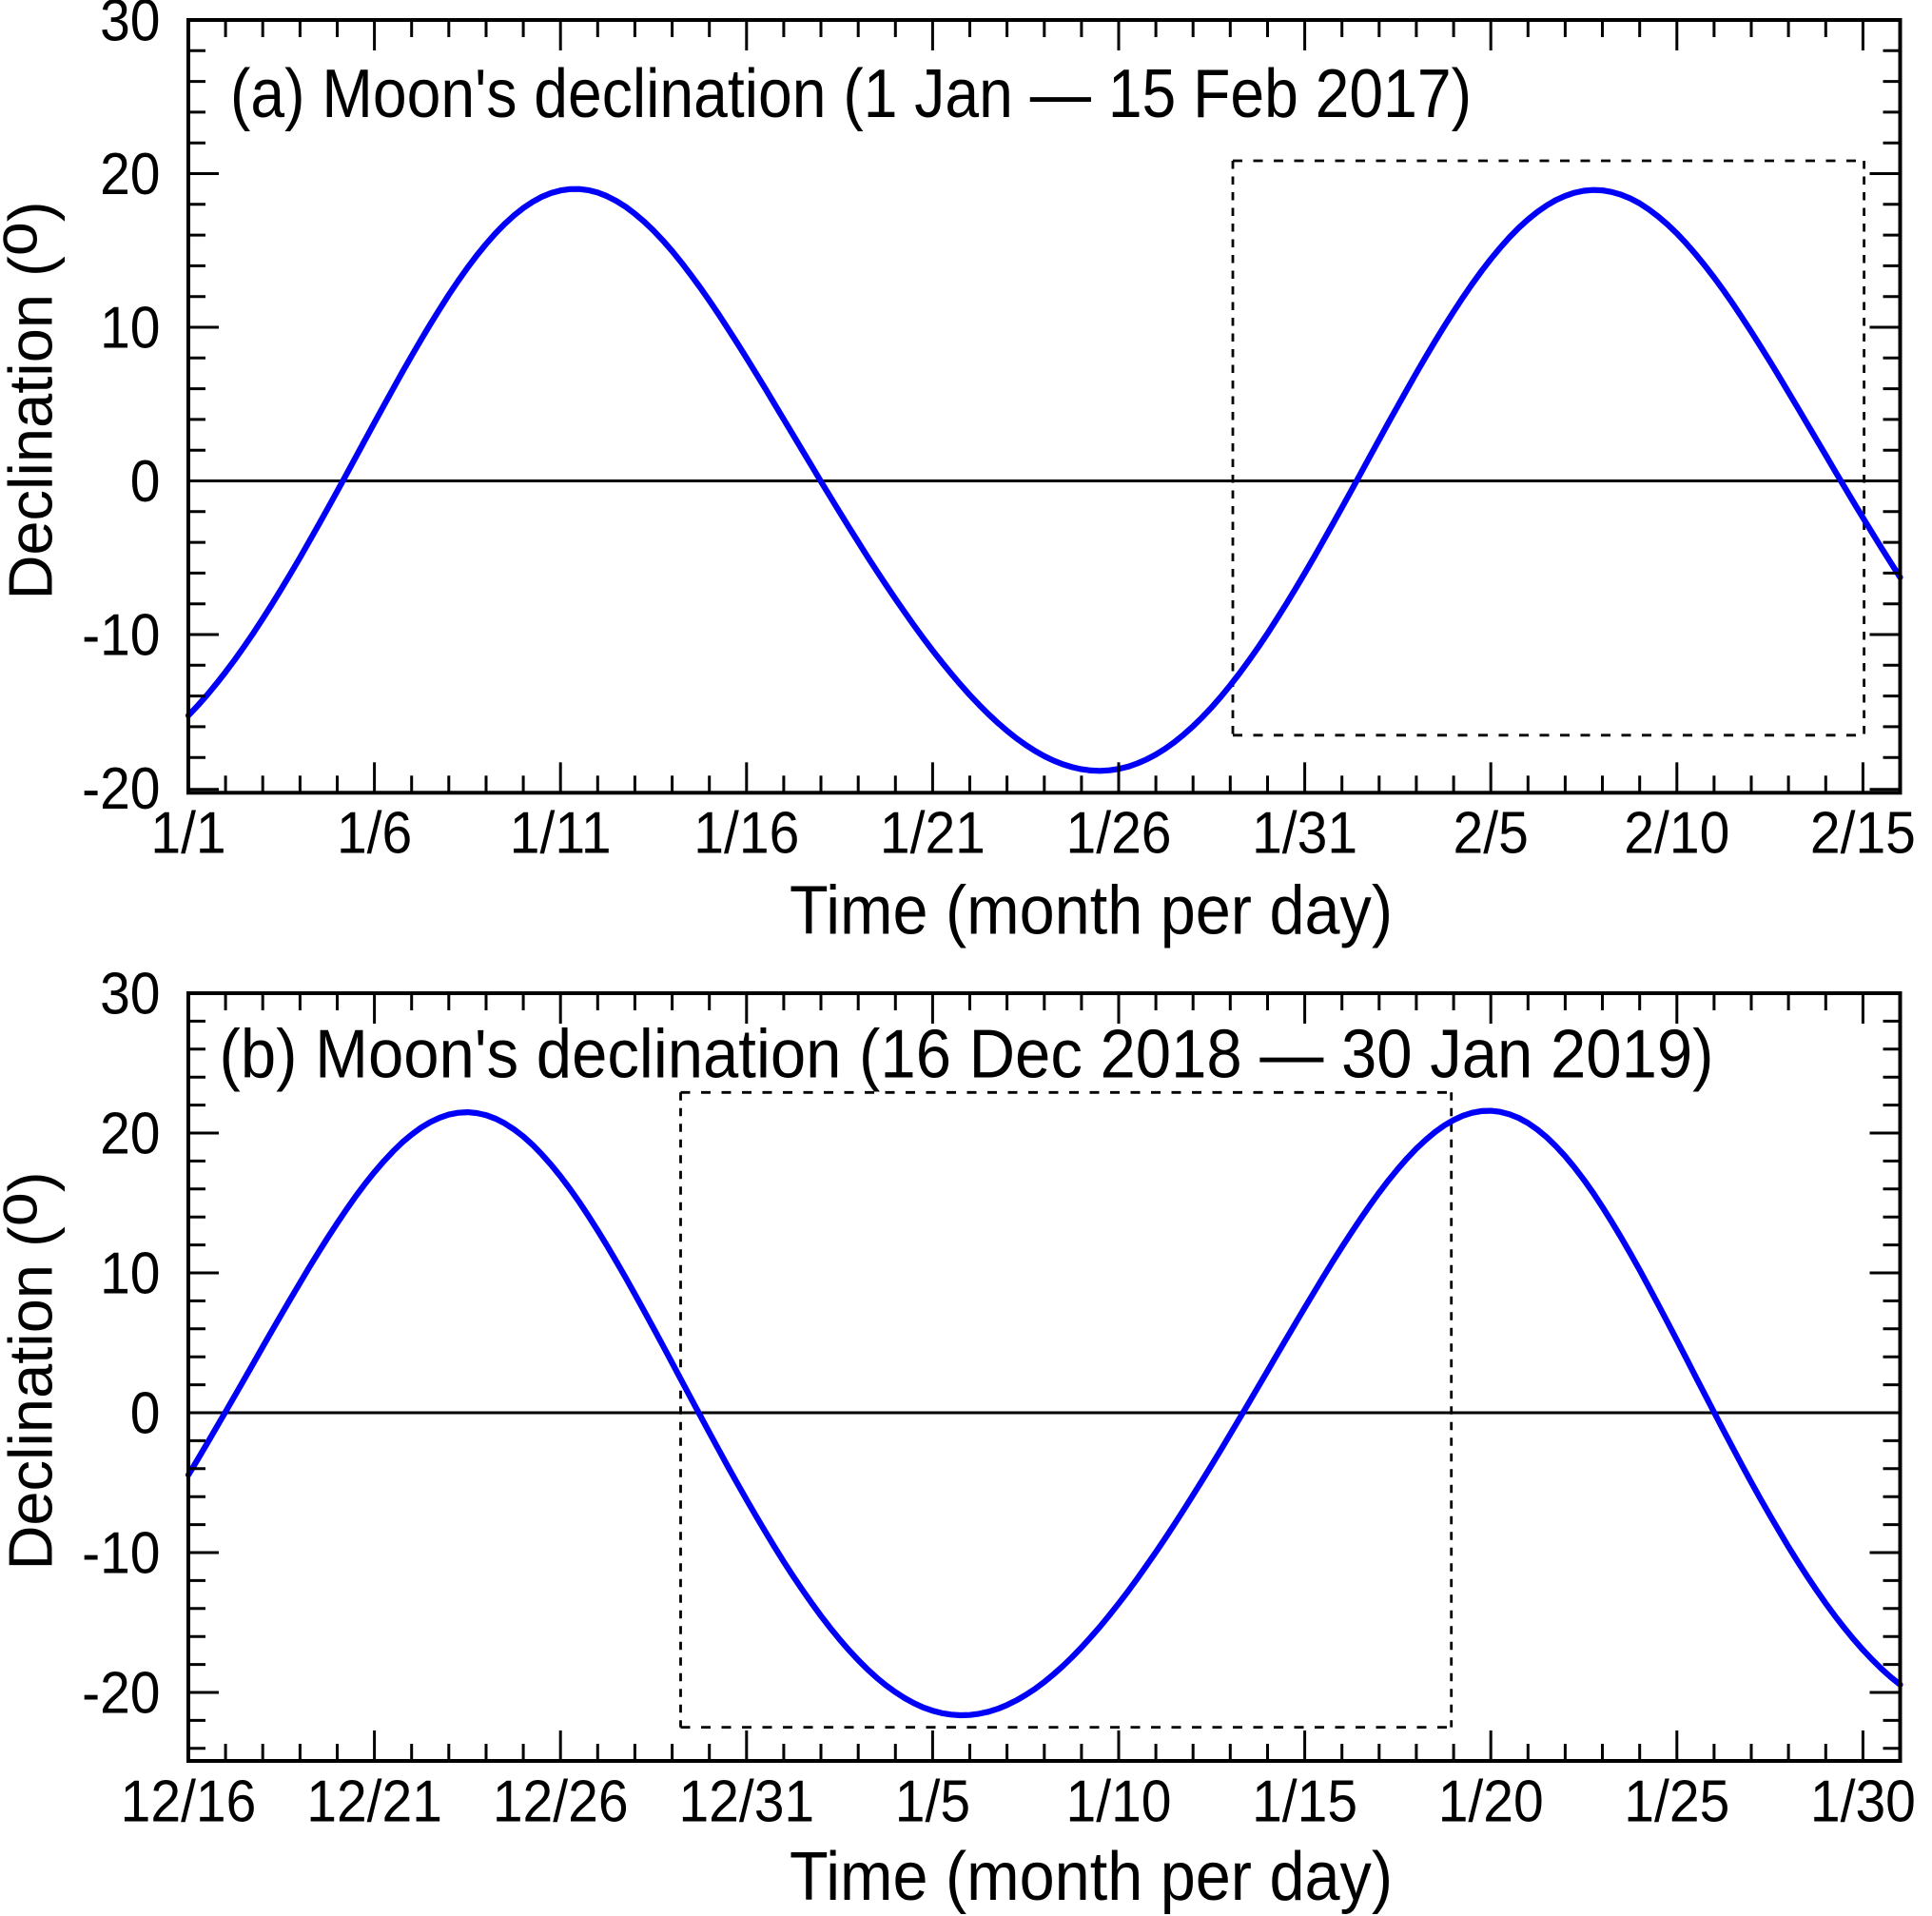  Describe the element at coordinates (1677, 1801) in the screenshot. I see `svg-text: 1/25` at that location.